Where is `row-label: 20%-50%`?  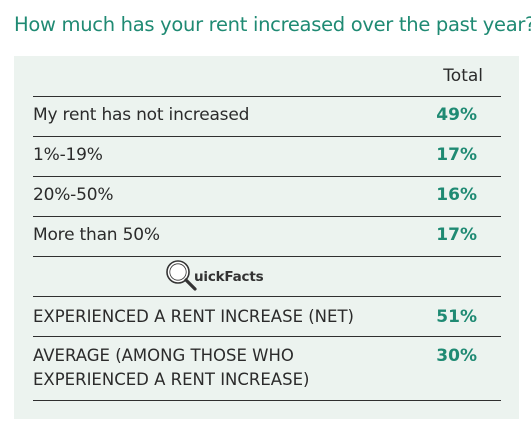
row-label: 20%-50% is located at coordinates (73, 195).